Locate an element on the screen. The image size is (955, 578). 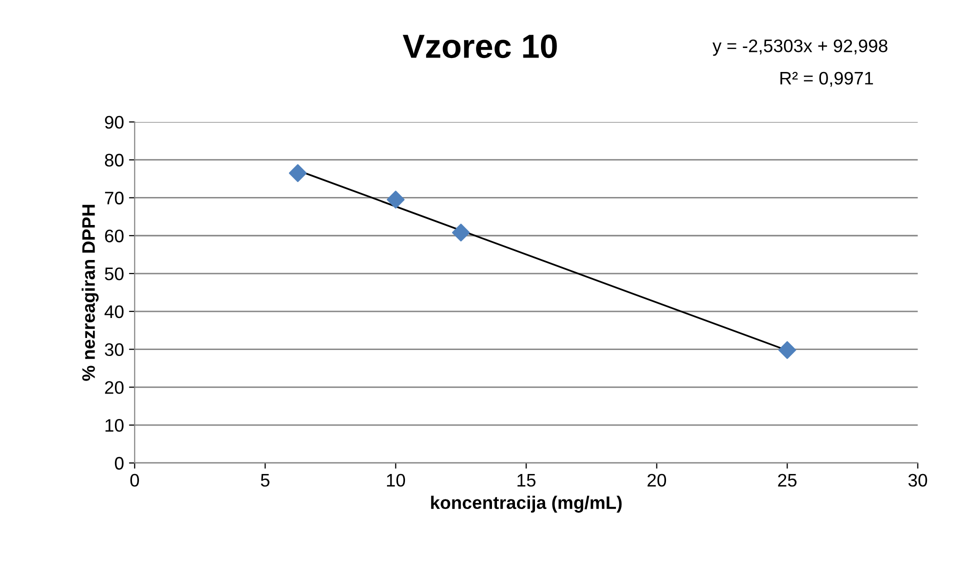
y-tick-label: 0 is located at coordinates (119, 463).